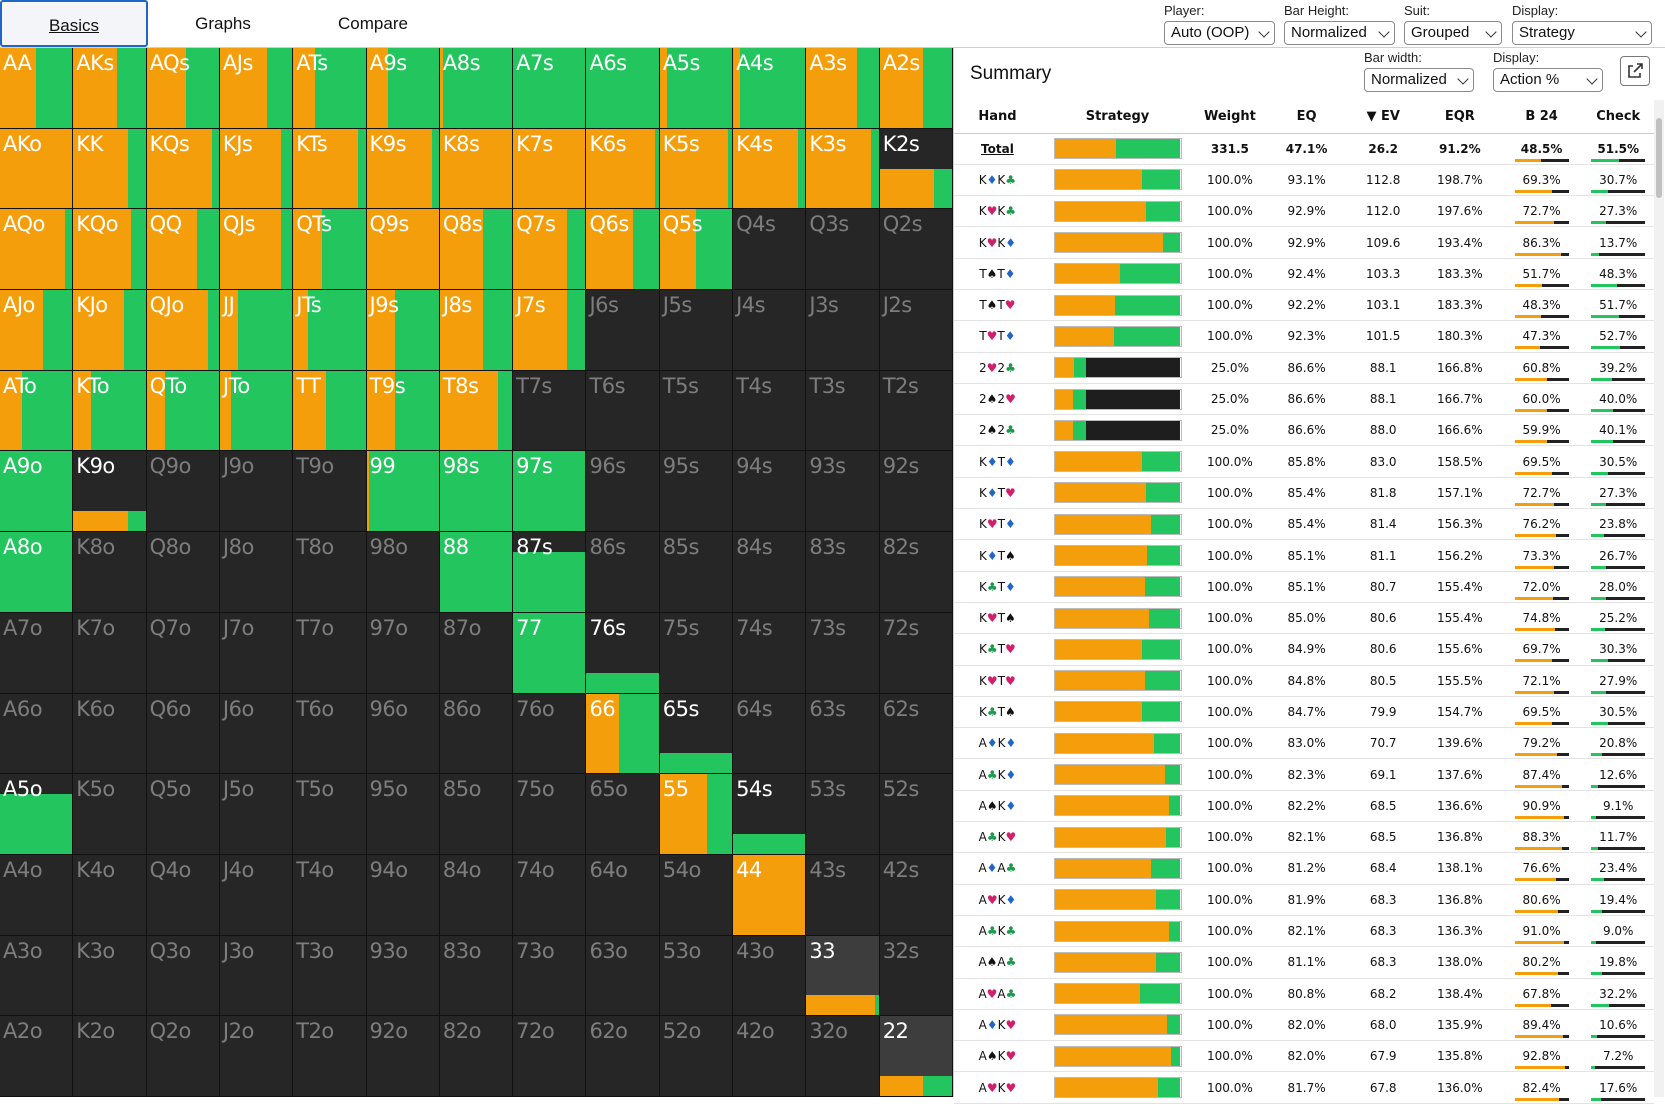 This screenshot has height=1104, width=1665. I want to click on range-cell-K6o: K6o, so click(110, 734).